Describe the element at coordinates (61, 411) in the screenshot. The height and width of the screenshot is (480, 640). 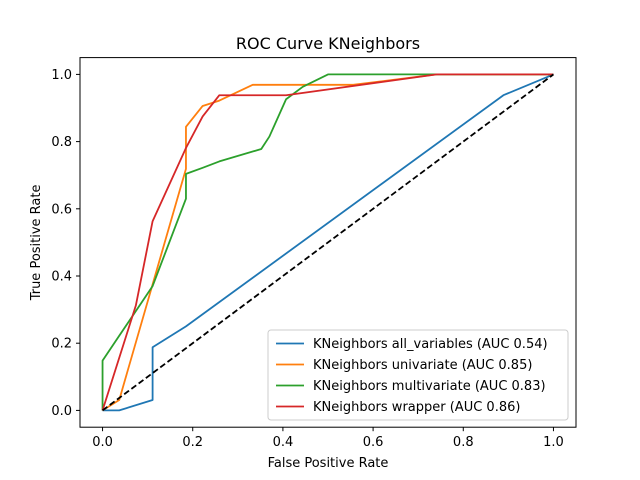
I see `y-tick-label: 0.0` at that location.